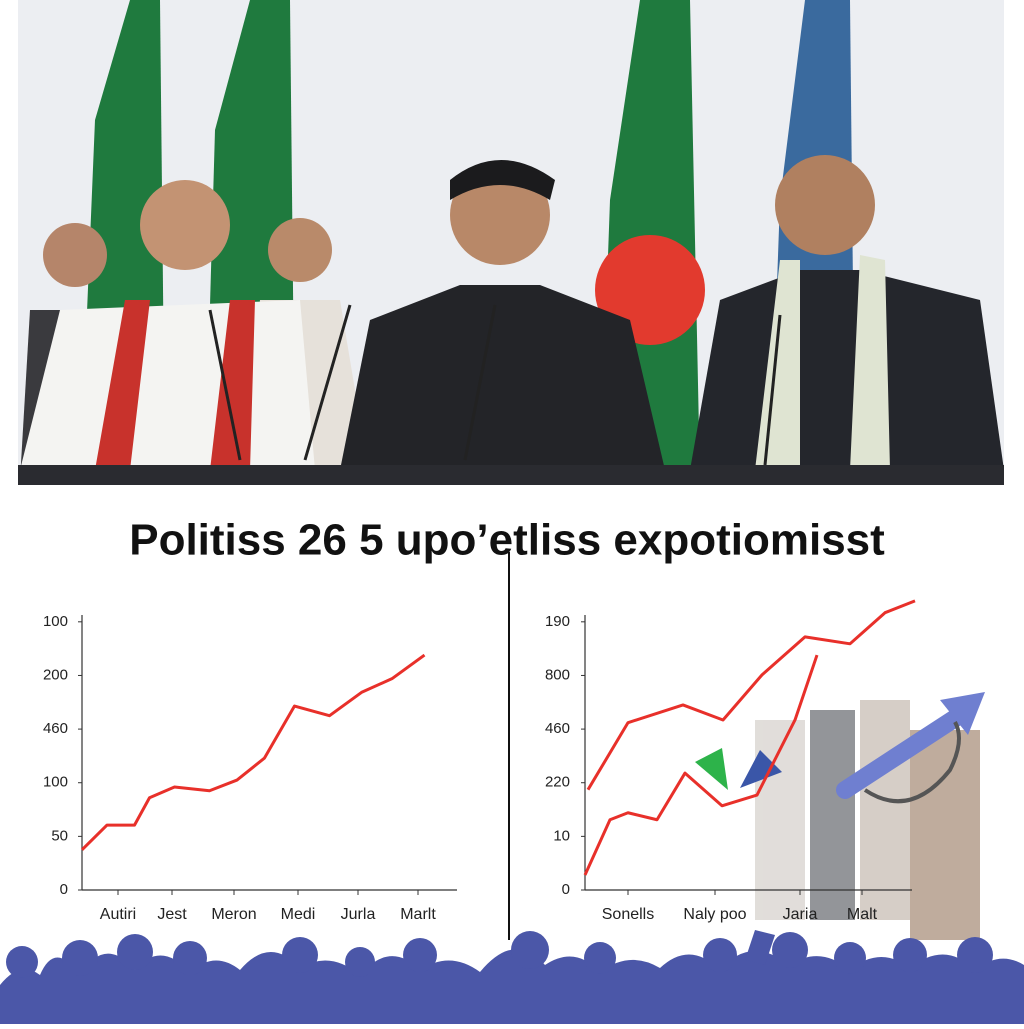 The width and height of the screenshot is (1024, 1029). Describe the element at coordinates (512, 986) in the screenshot. I see `crowd-silhouette` at that location.